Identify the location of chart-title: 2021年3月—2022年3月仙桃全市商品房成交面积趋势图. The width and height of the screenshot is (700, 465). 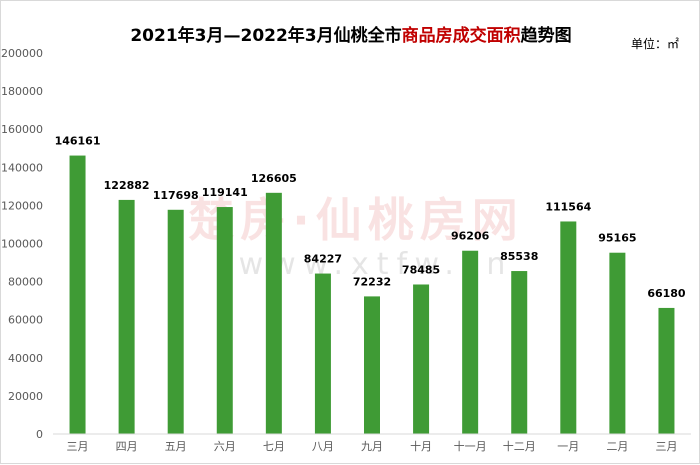
(350, 33).